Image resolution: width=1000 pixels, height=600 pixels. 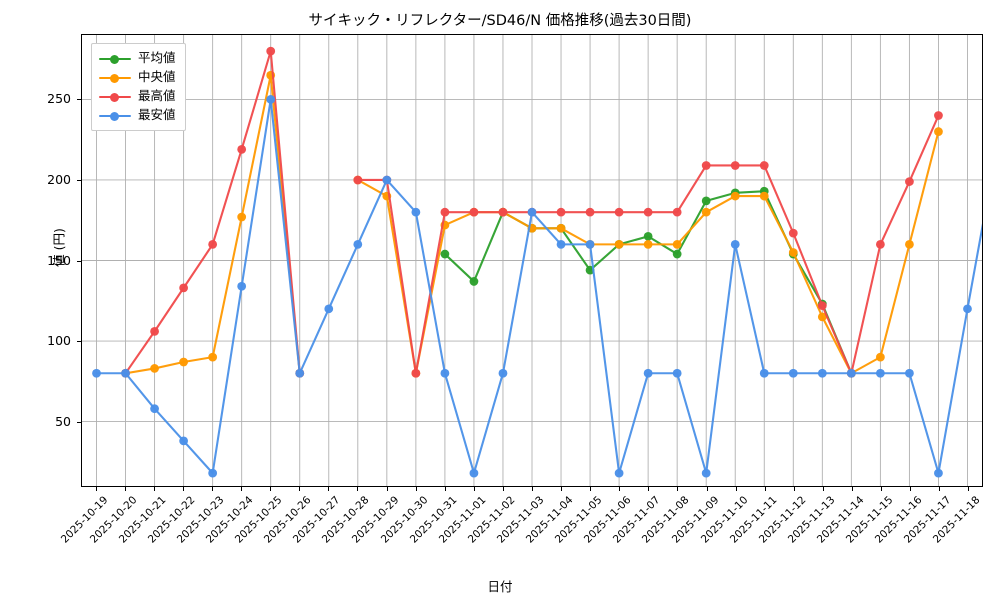 I want to click on legend-label: 最安値, so click(x=157, y=115).